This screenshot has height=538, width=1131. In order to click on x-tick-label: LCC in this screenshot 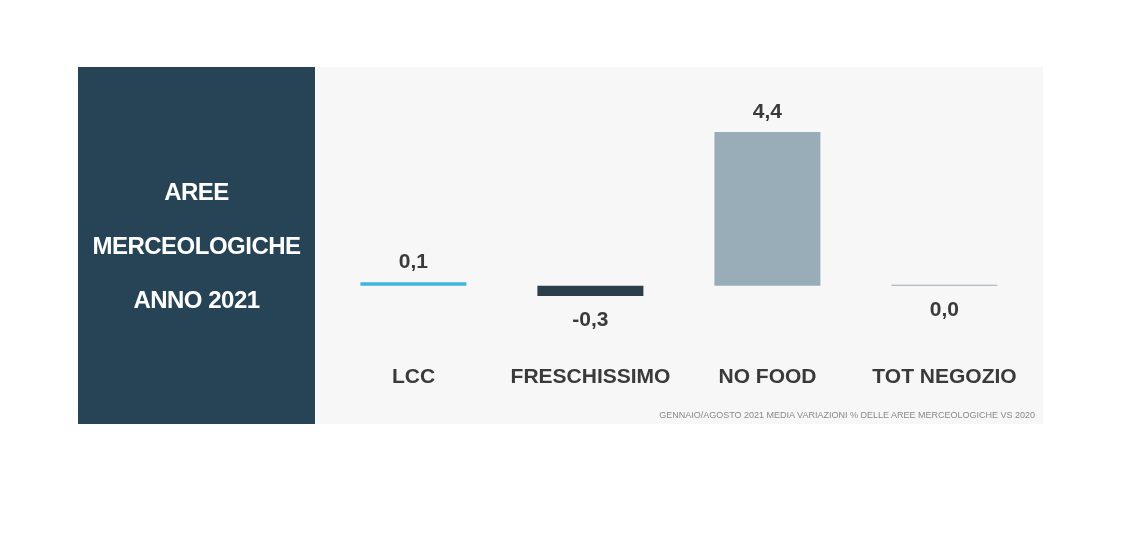, I will do `click(413, 375)`.